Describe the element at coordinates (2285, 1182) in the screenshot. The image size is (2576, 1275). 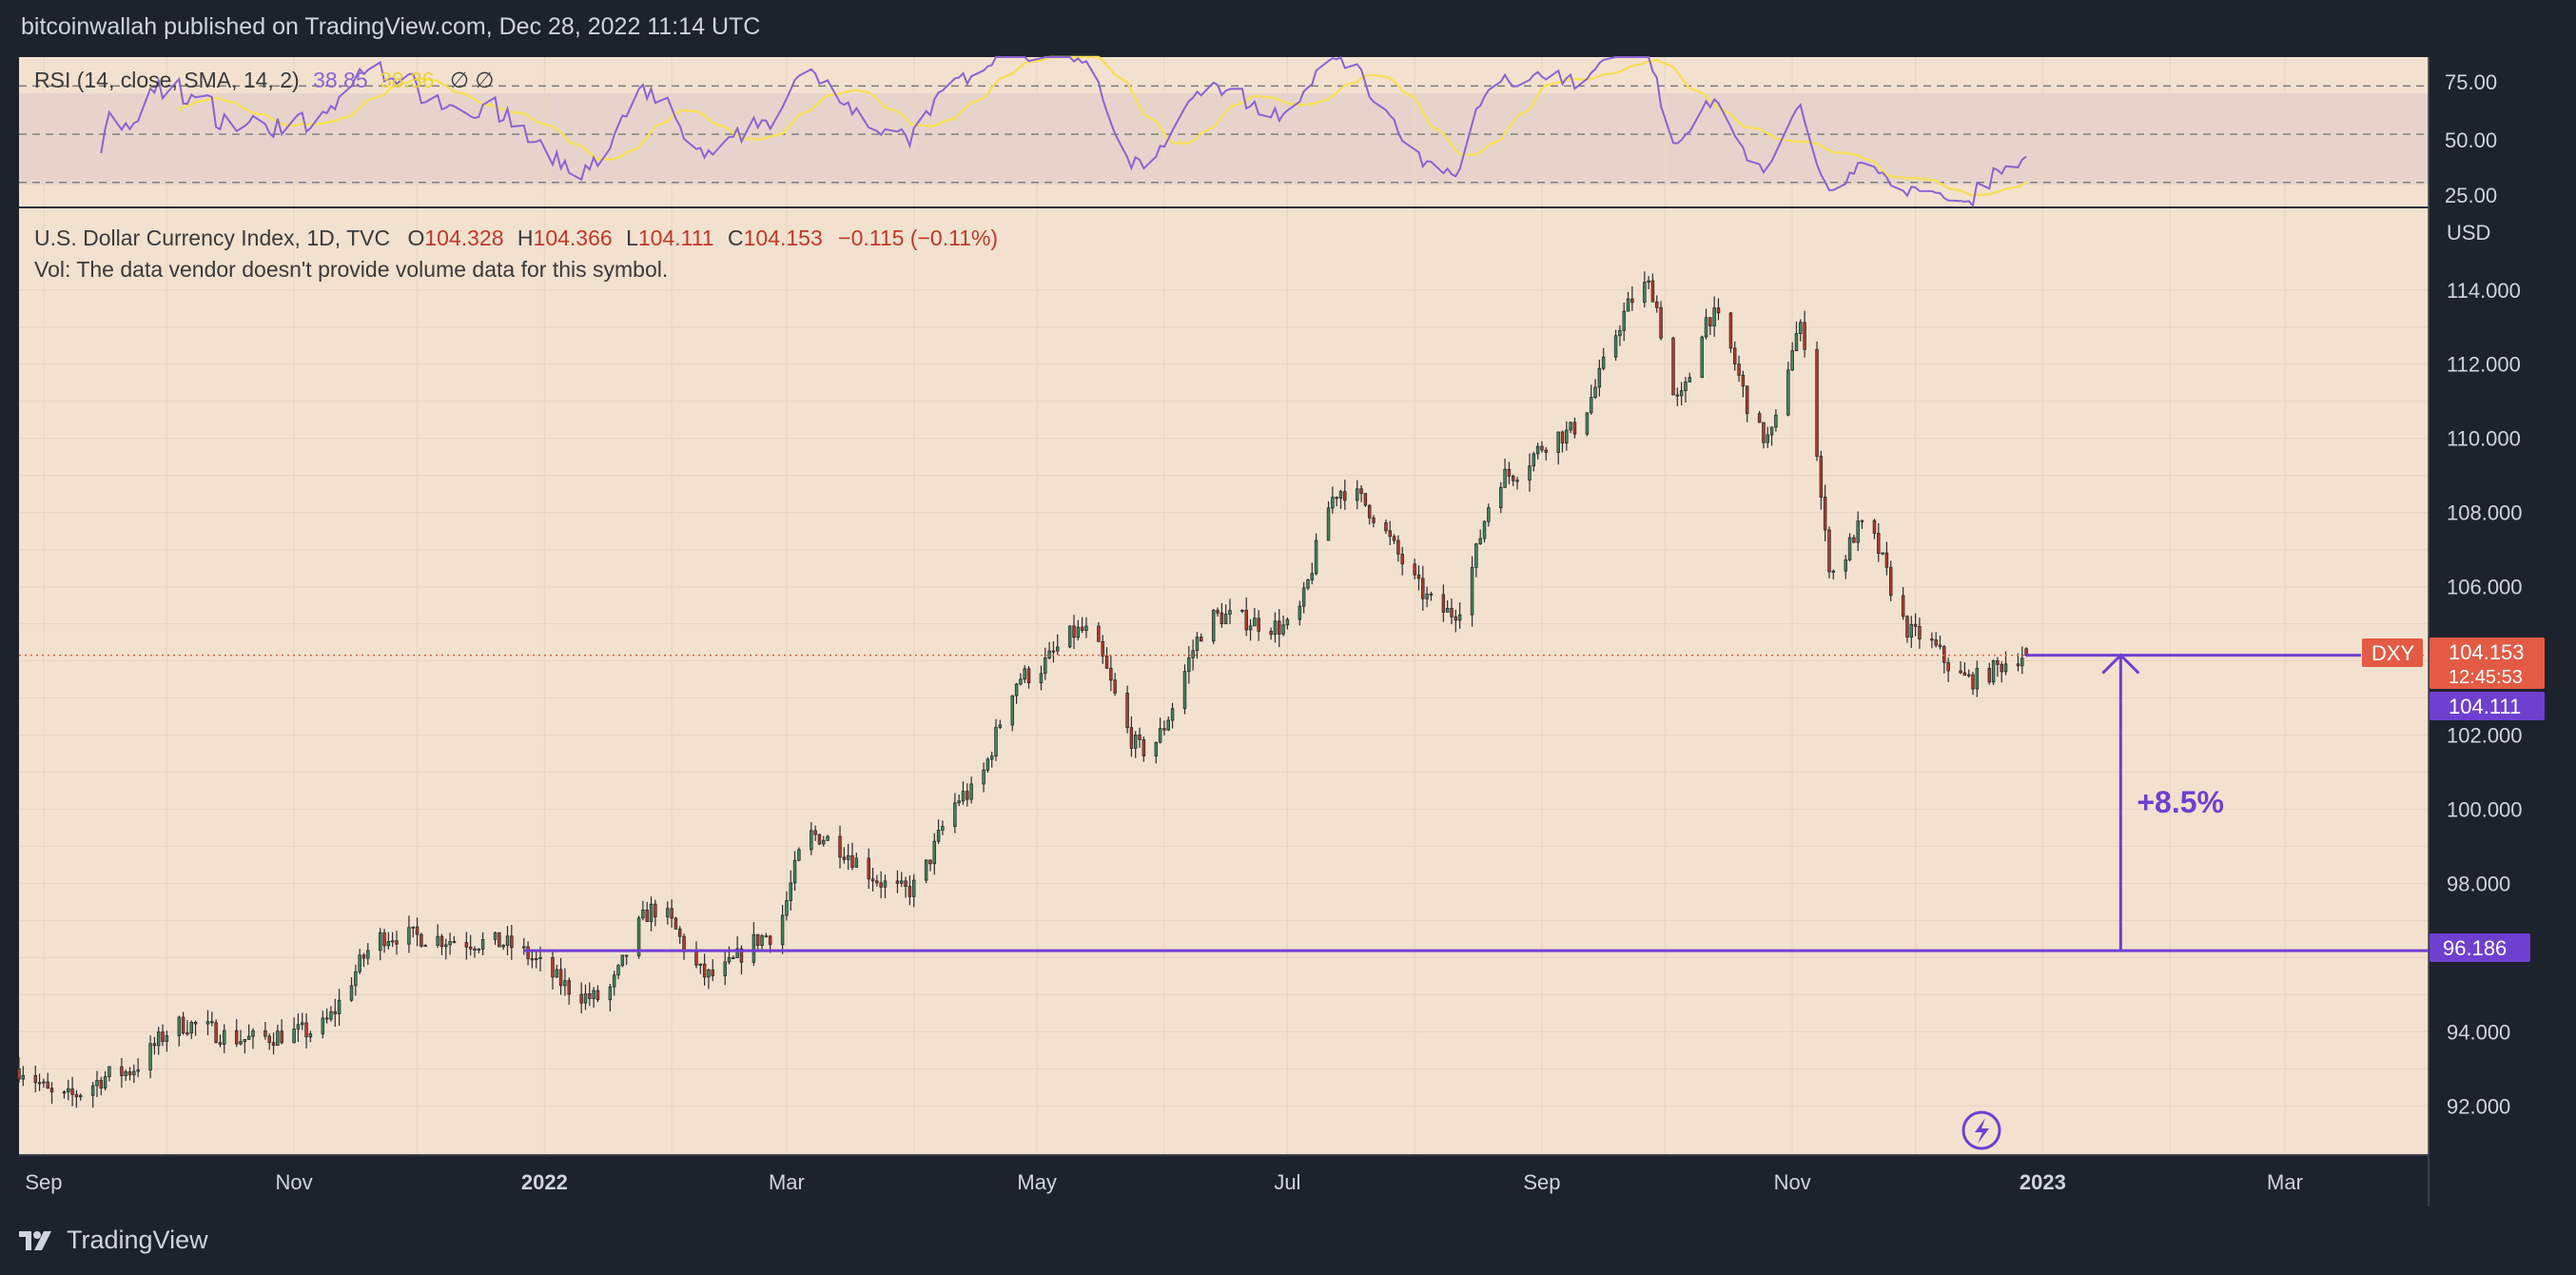
I see `time-axis-tick: Mar` at that location.